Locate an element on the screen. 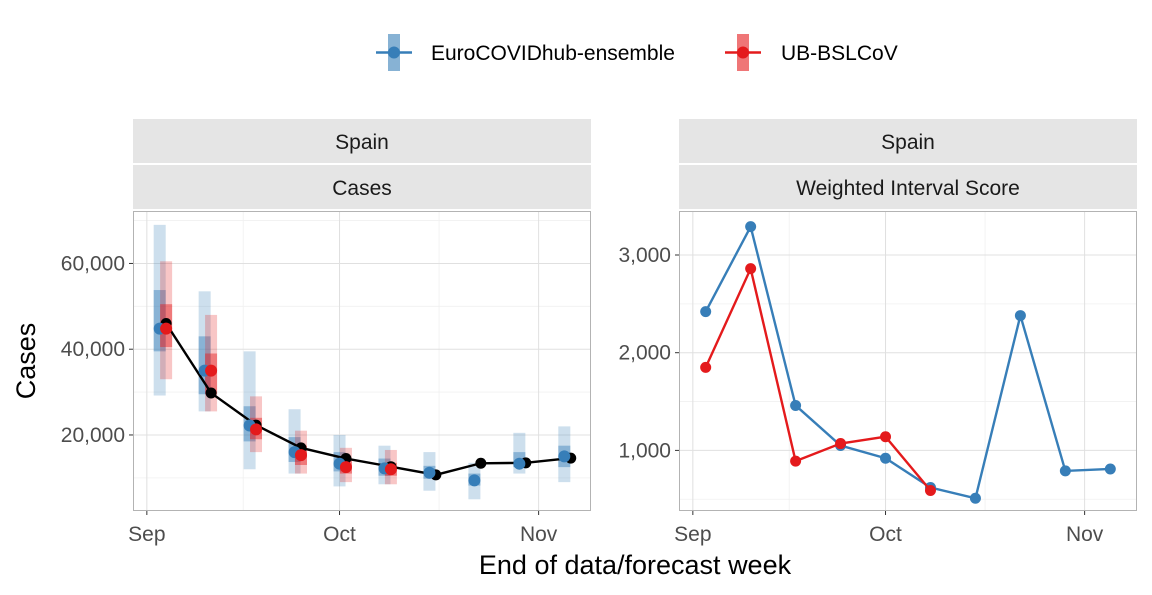  facet-strip-top-cases is located at coordinates (362, 141).